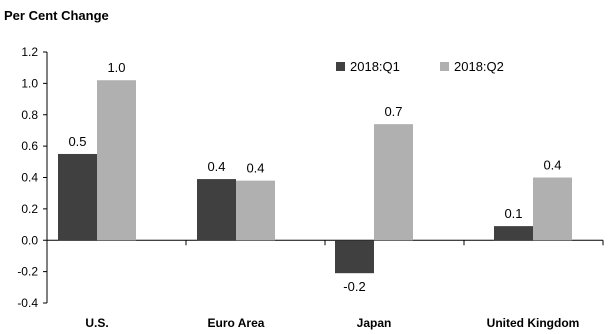 The width and height of the screenshot is (611, 334). What do you see at coordinates (96, 323) in the screenshot?
I see `category-label: U.S.` at bounding box center [96, 323].